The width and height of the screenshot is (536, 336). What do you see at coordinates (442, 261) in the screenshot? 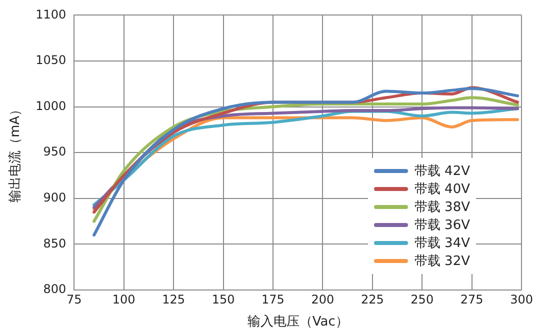
I see `legend-label: 带载 32V` at bounding box center [442, 261].